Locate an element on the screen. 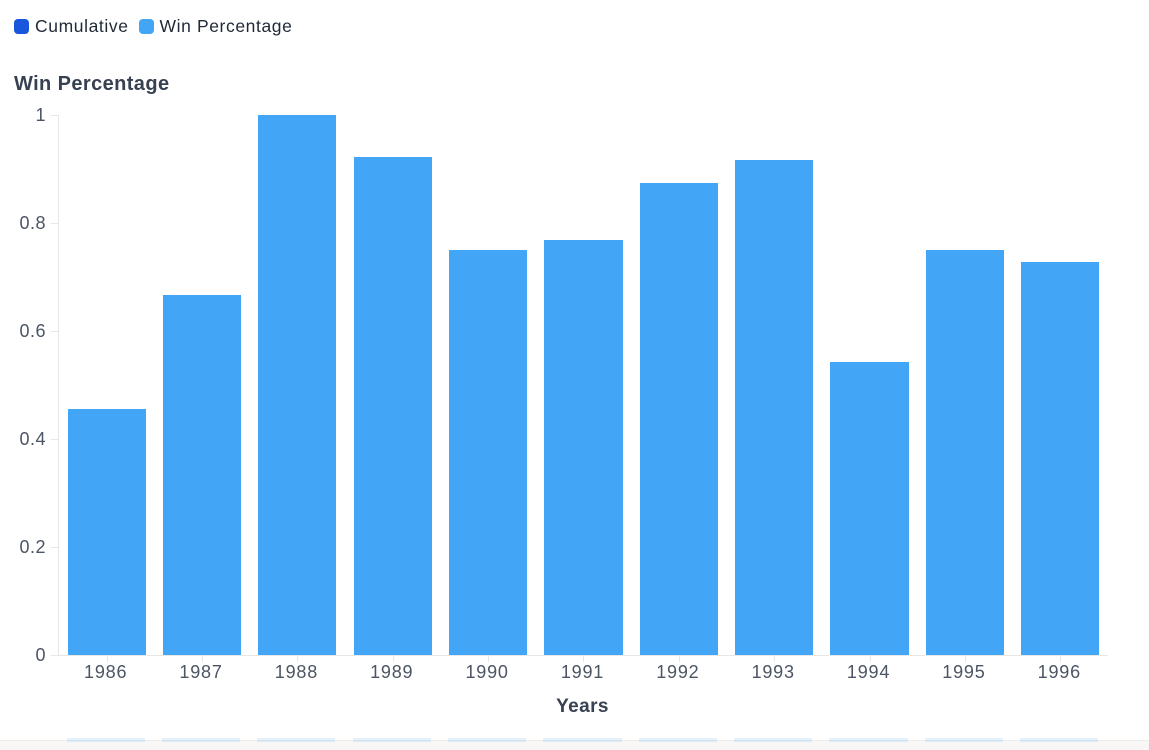  bar-band-1994 is located at coordinates (869, 388).